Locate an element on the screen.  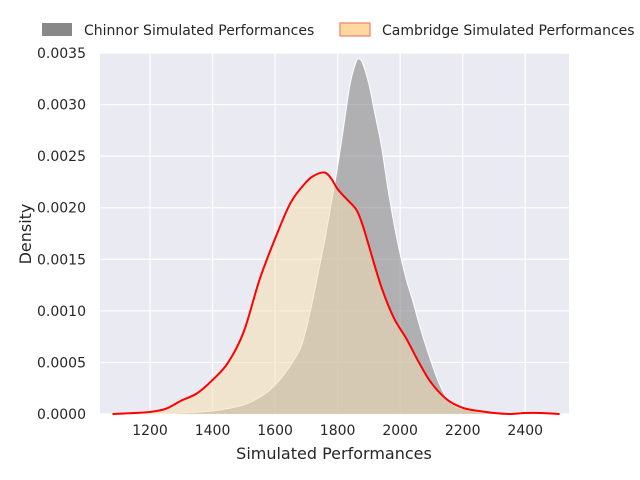
legend-label-cambridge: Cambridge Simulated Performances is located at coordinates (508, 31).